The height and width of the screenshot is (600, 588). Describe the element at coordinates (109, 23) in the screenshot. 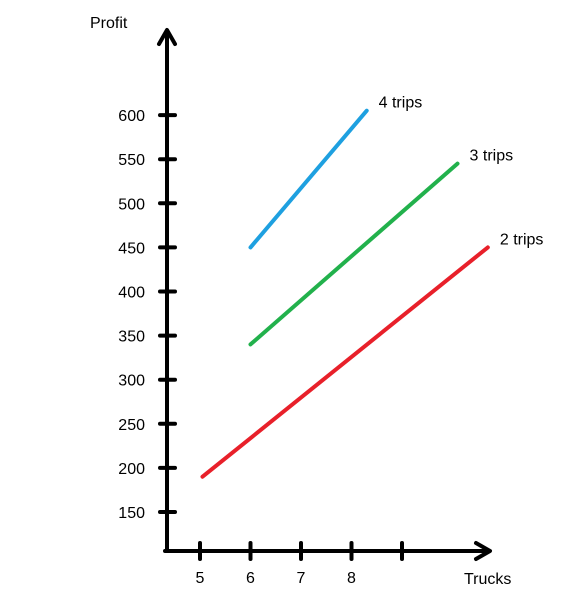

I see `y-axis-label: Profit` at that location.